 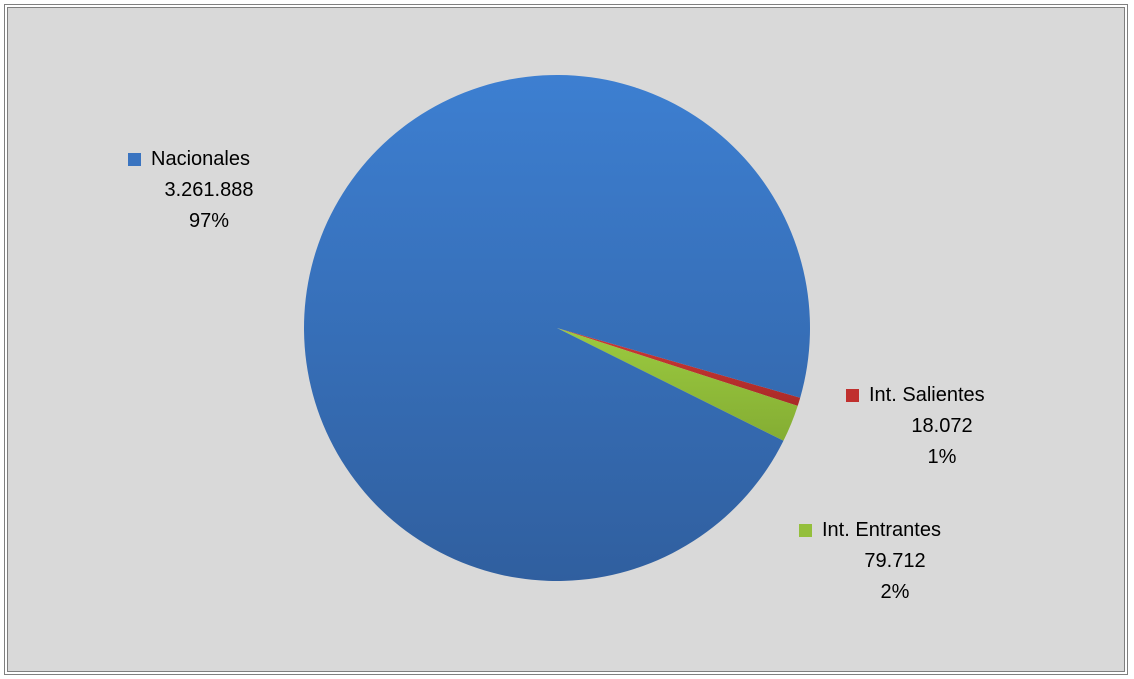 What do you see at coordinates (679, 367) in the screenshot?
I see `pie-slice-salientes` at bounding box center [679, 367].